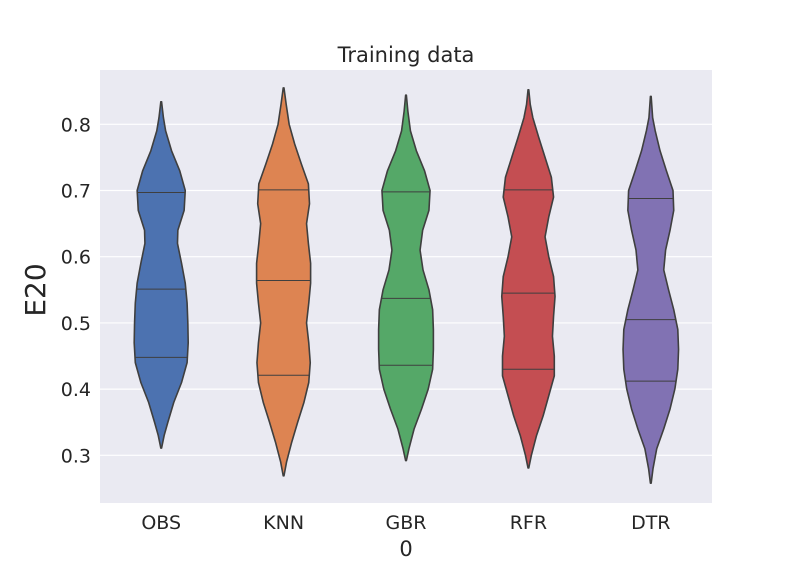 This screenshot has height=576, width=792. I want to click on x-tick-label: KNN, so click(283, 523).